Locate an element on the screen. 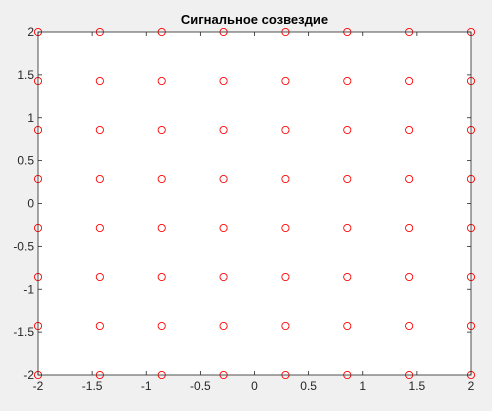 The height and width of the screenshot is (411, 492). y-tick-label-3: -0.5 is located at coordinates (23, 246).